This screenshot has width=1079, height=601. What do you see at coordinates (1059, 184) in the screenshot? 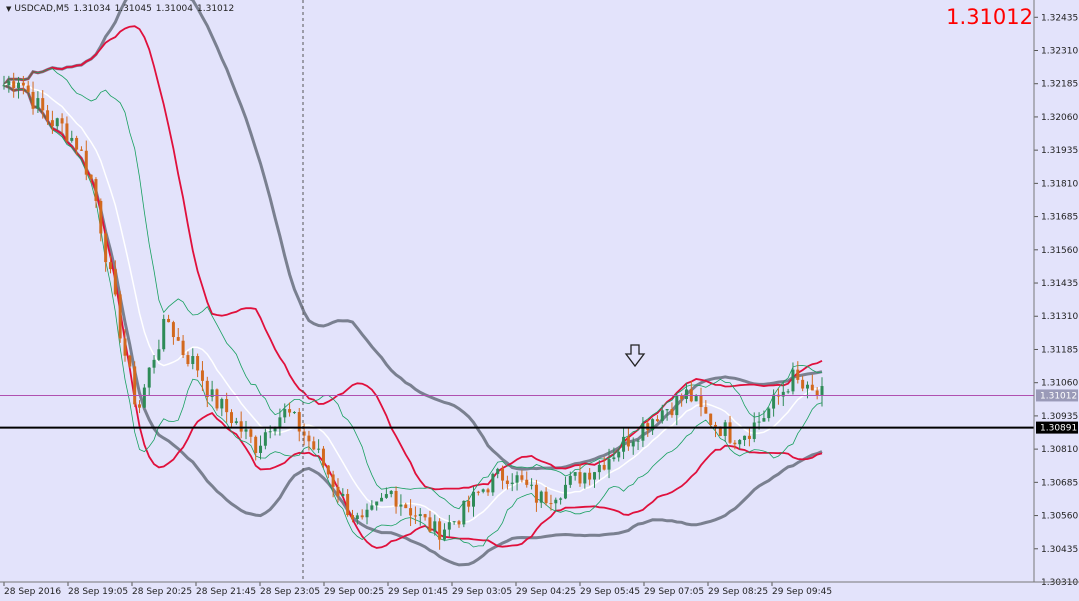
I see `price-tick-label-5: 1.31810` at bounding box center [1059, 184].